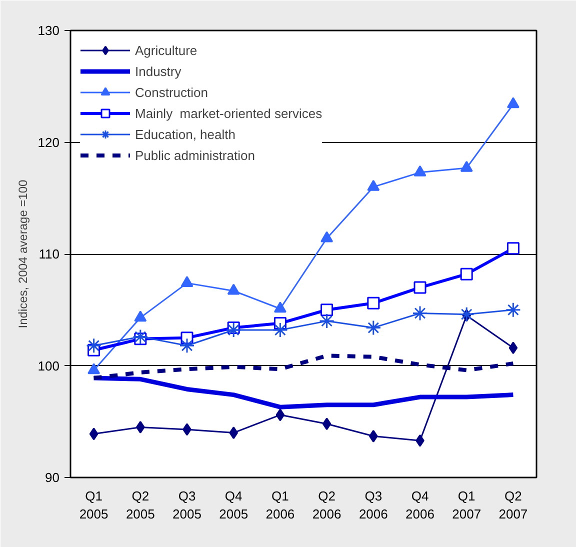 The image size is (576, 547). What do you see at coordinates (140, 505) in the screenshot?
I see `x-tick-label: Q2 2005` at bounding box center [140, 505].